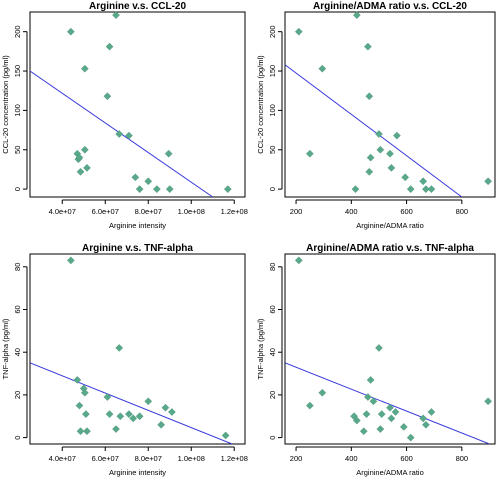 This screenshot has height=480, width=500. What do you see at coordinates (17, 395) in the screenshot?
I see `y-tick-label: 20` at bounding box center [17, 395].